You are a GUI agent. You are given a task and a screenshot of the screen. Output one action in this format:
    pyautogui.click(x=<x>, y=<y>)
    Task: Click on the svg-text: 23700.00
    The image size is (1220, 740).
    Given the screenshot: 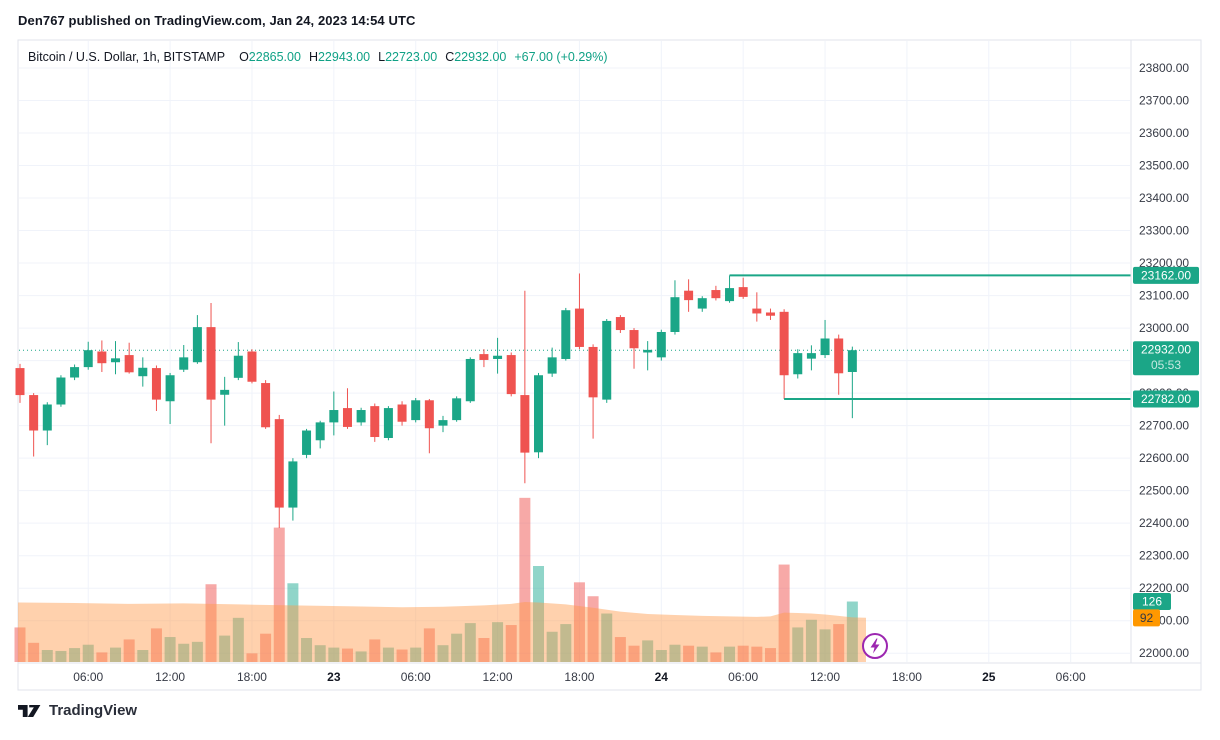 What is the action you would take?
    pyautogui.click(x=1164, y=100)
    